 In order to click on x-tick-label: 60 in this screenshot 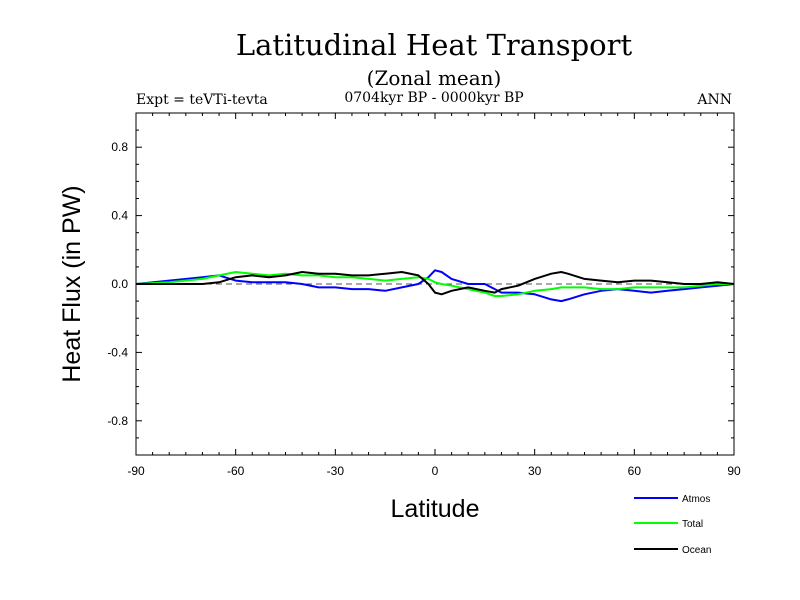, I will do `click(635, 471)`.